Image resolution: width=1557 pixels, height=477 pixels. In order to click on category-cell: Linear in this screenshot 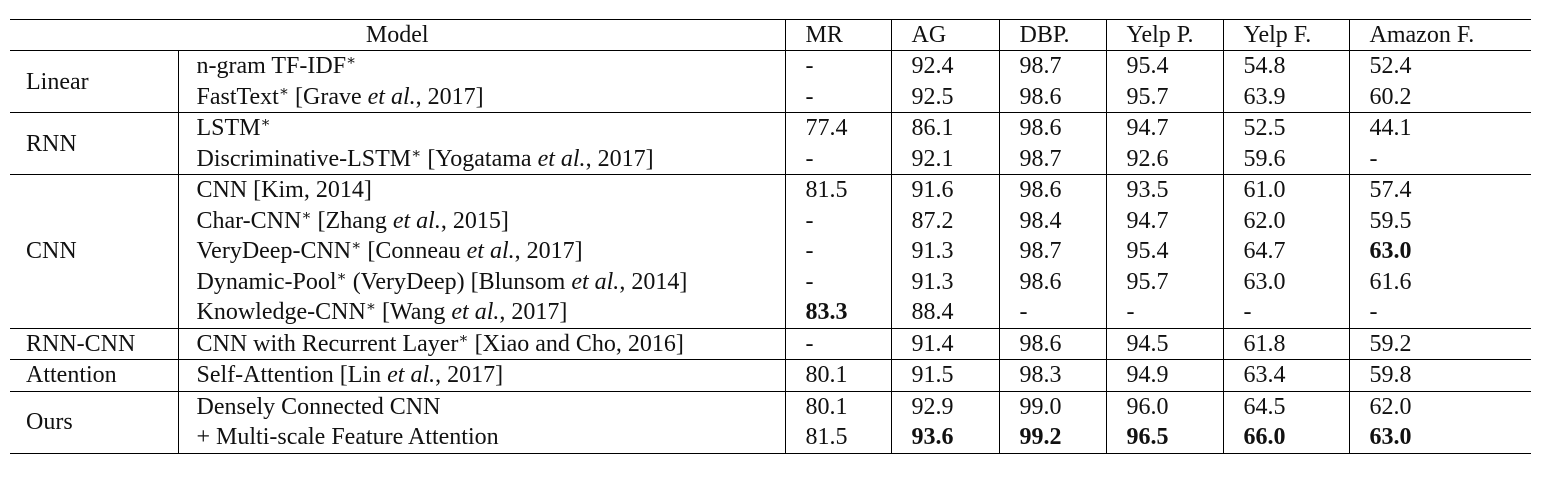, I will do `click(94, 81)`.